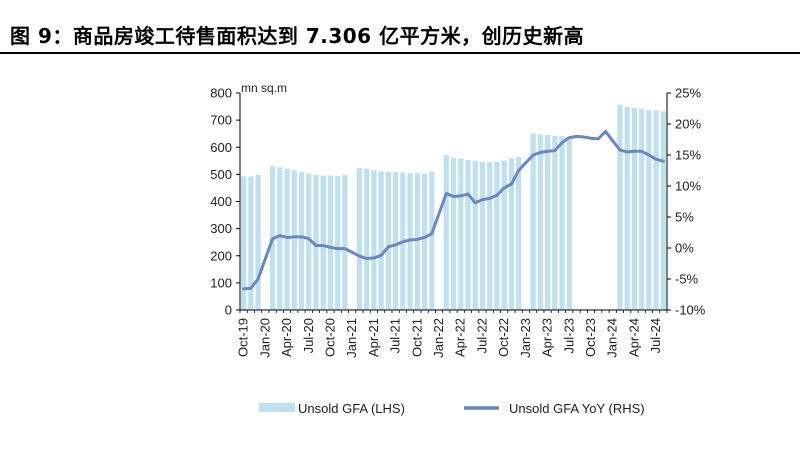 This screenshot has height=449, width=800. I want to click on left-axis-tick-label: 100, so click(221, 282).